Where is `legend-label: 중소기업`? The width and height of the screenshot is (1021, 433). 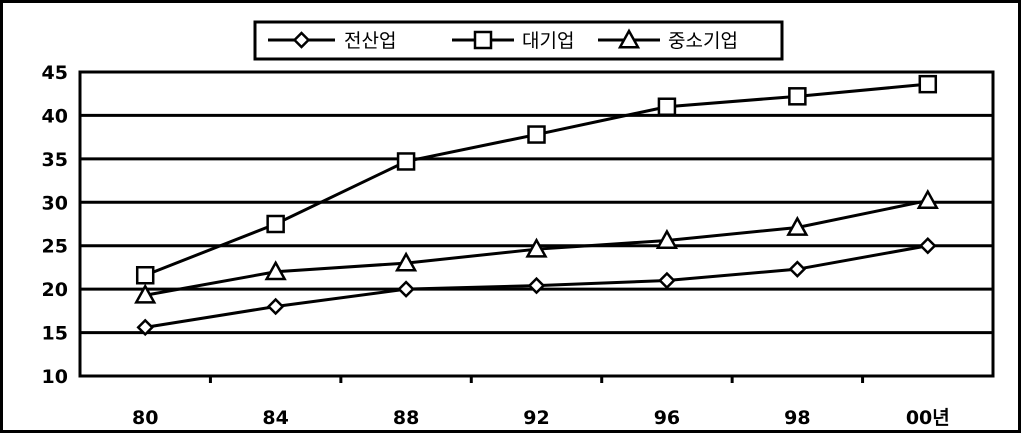
legend-label: 중소기업 is located at coordinates (703, 41).